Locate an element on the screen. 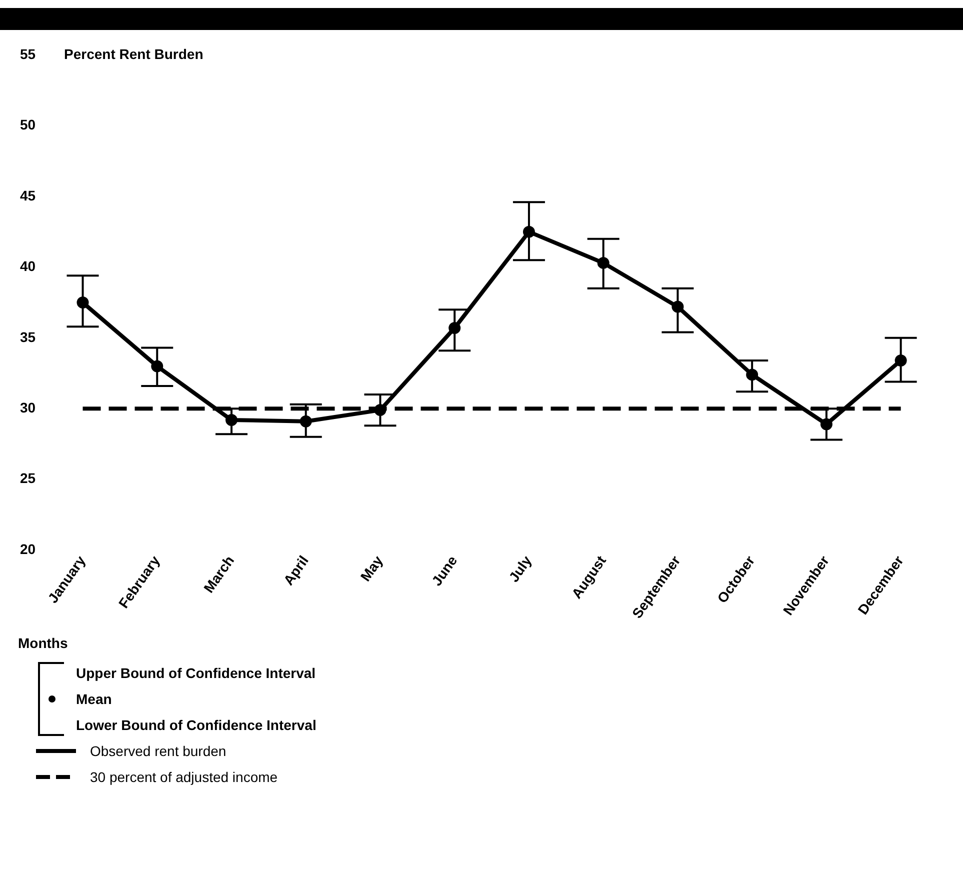  y-tick-label: 25 is located at coordinates (28, 478).